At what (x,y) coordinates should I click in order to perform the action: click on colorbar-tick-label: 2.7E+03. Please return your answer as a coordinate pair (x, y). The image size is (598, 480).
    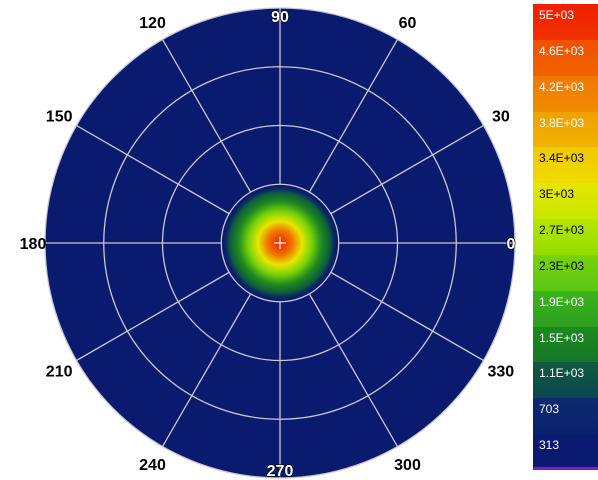
    Looking at the image, I should click on (562, 230).